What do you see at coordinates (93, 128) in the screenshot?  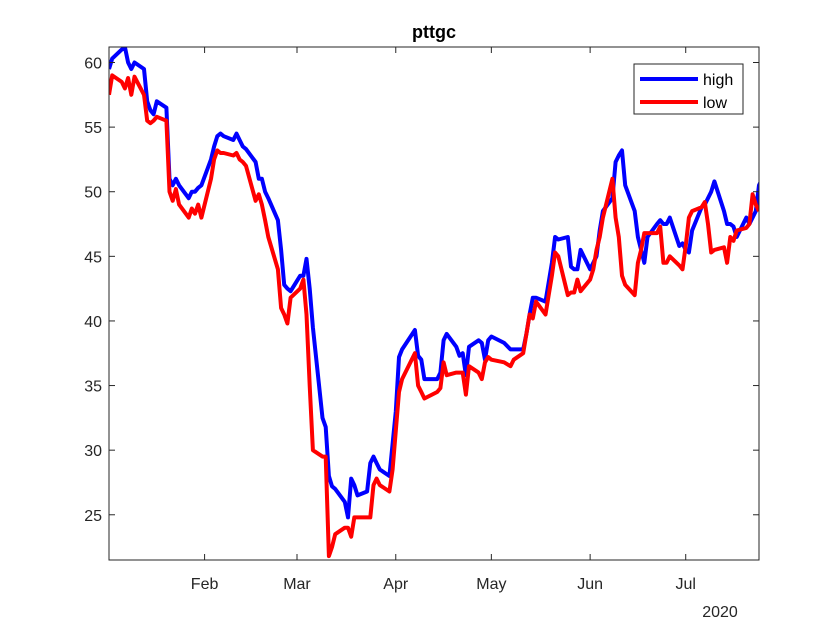 I see `y-tick-label: 55` at bounding box center [93, 128].